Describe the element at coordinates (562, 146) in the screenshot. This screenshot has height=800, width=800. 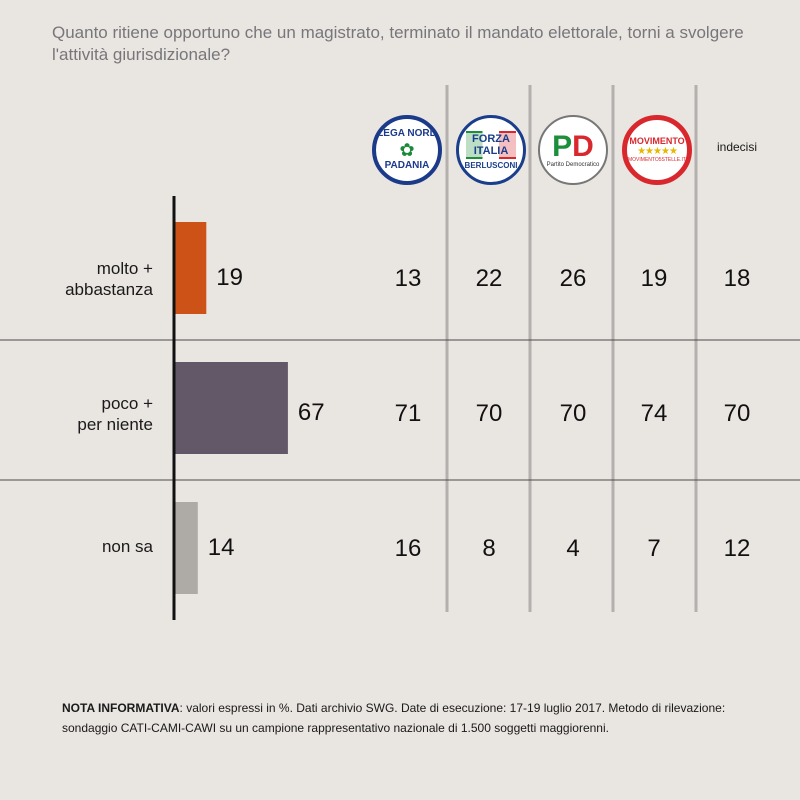
I see `pd-letter-p: P` at that location.